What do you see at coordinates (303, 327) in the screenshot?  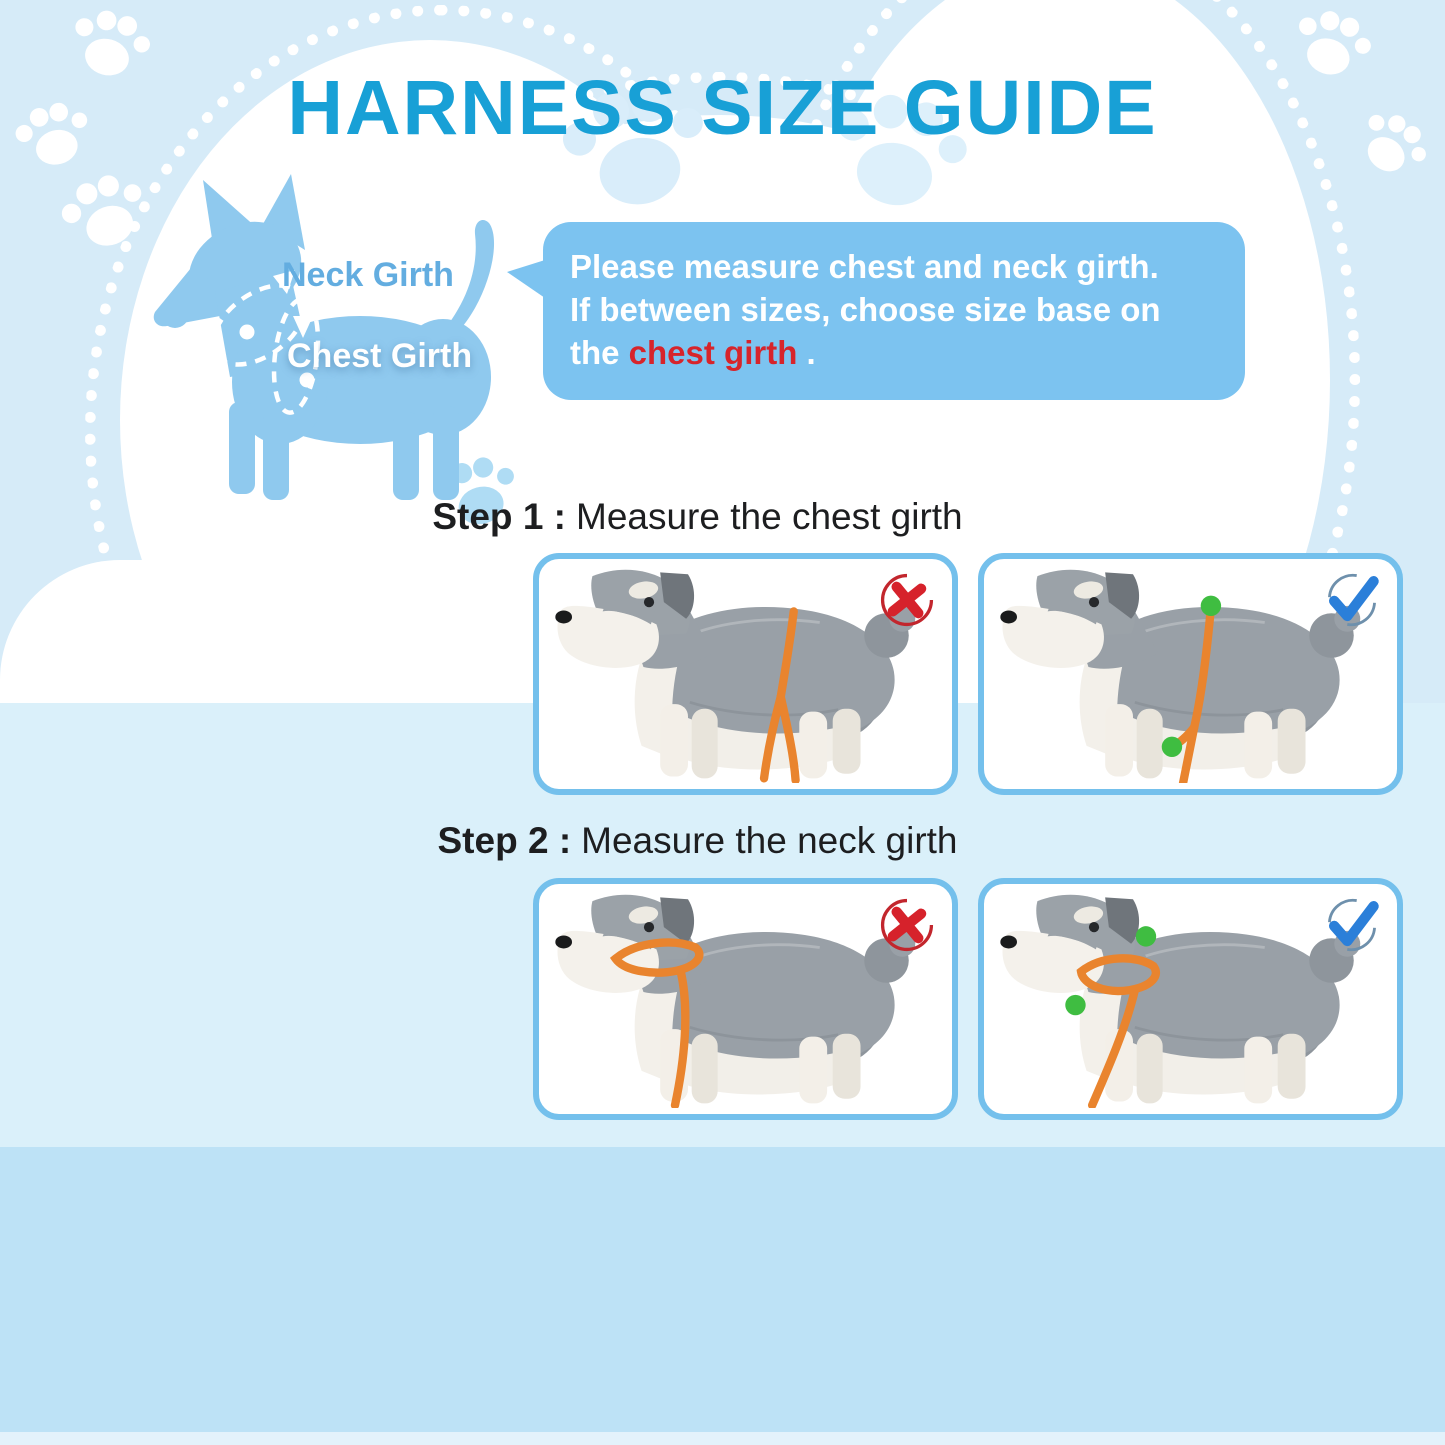 I see `chest-arrow-icon` at bounding box center [303, 327].